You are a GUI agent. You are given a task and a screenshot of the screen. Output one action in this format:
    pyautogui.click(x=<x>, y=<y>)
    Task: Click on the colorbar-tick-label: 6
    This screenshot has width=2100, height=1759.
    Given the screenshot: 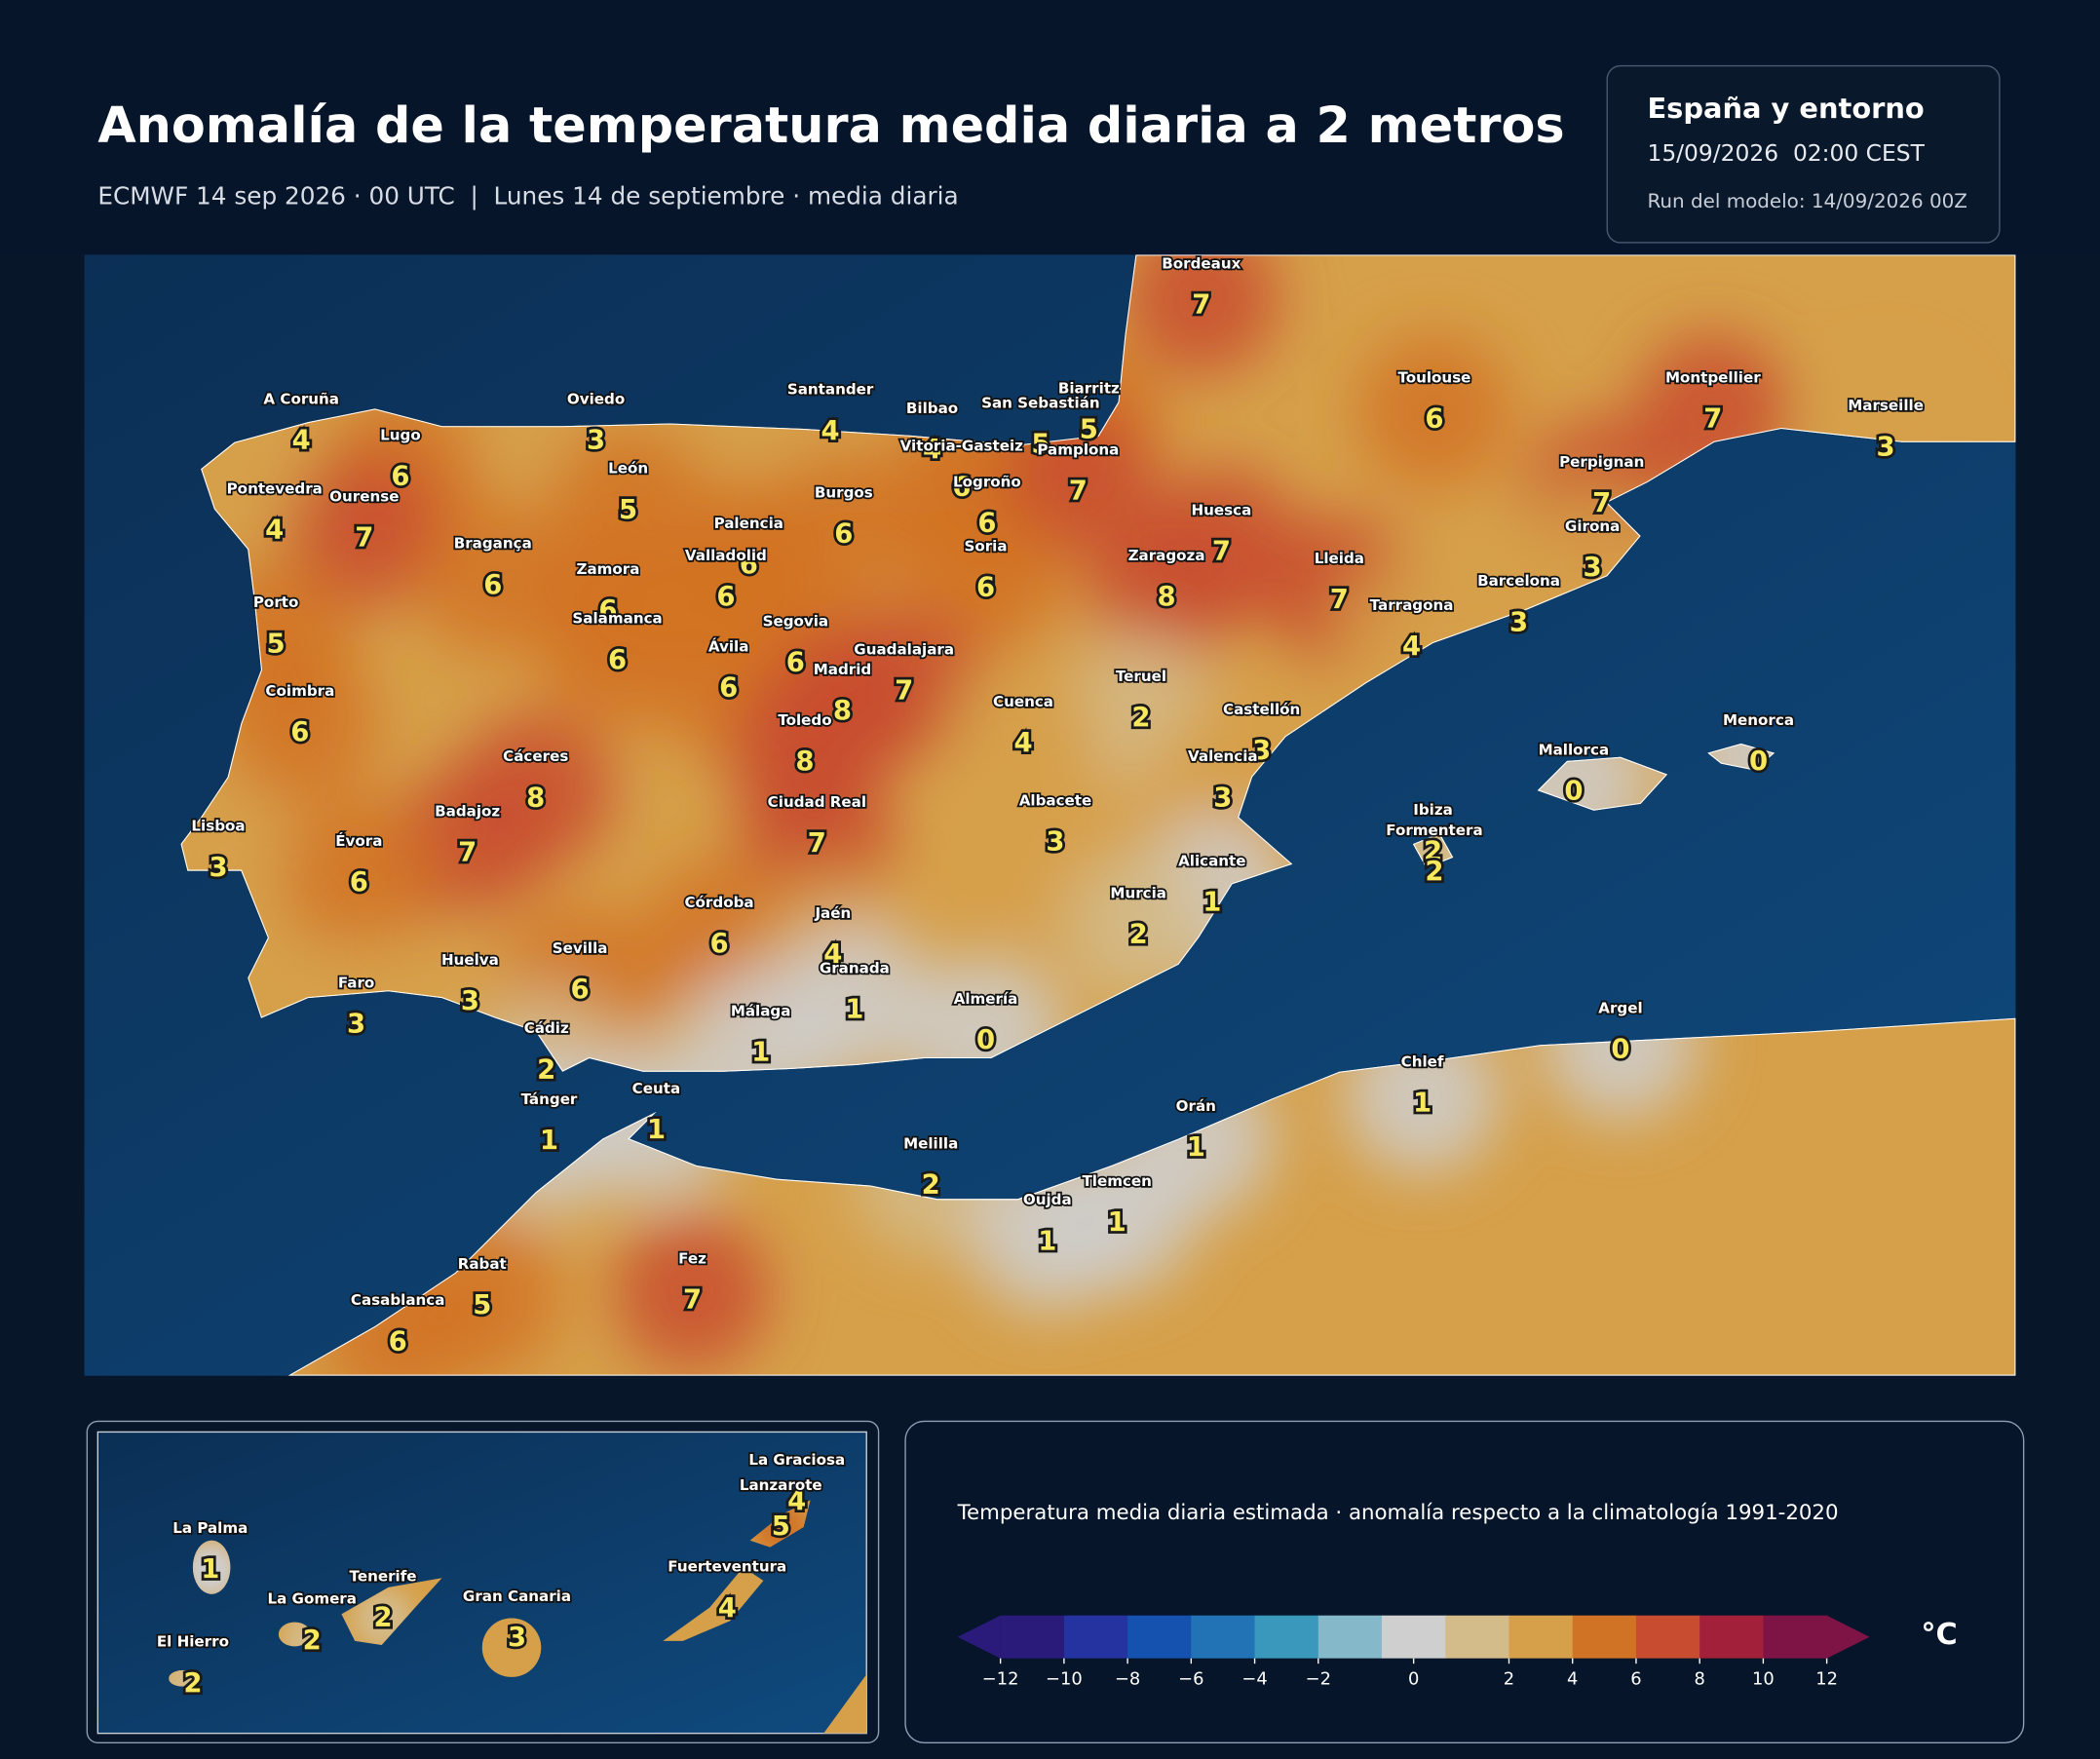 What is the action you would take?
    pyautogui.click(x=1635, y=1680)
    